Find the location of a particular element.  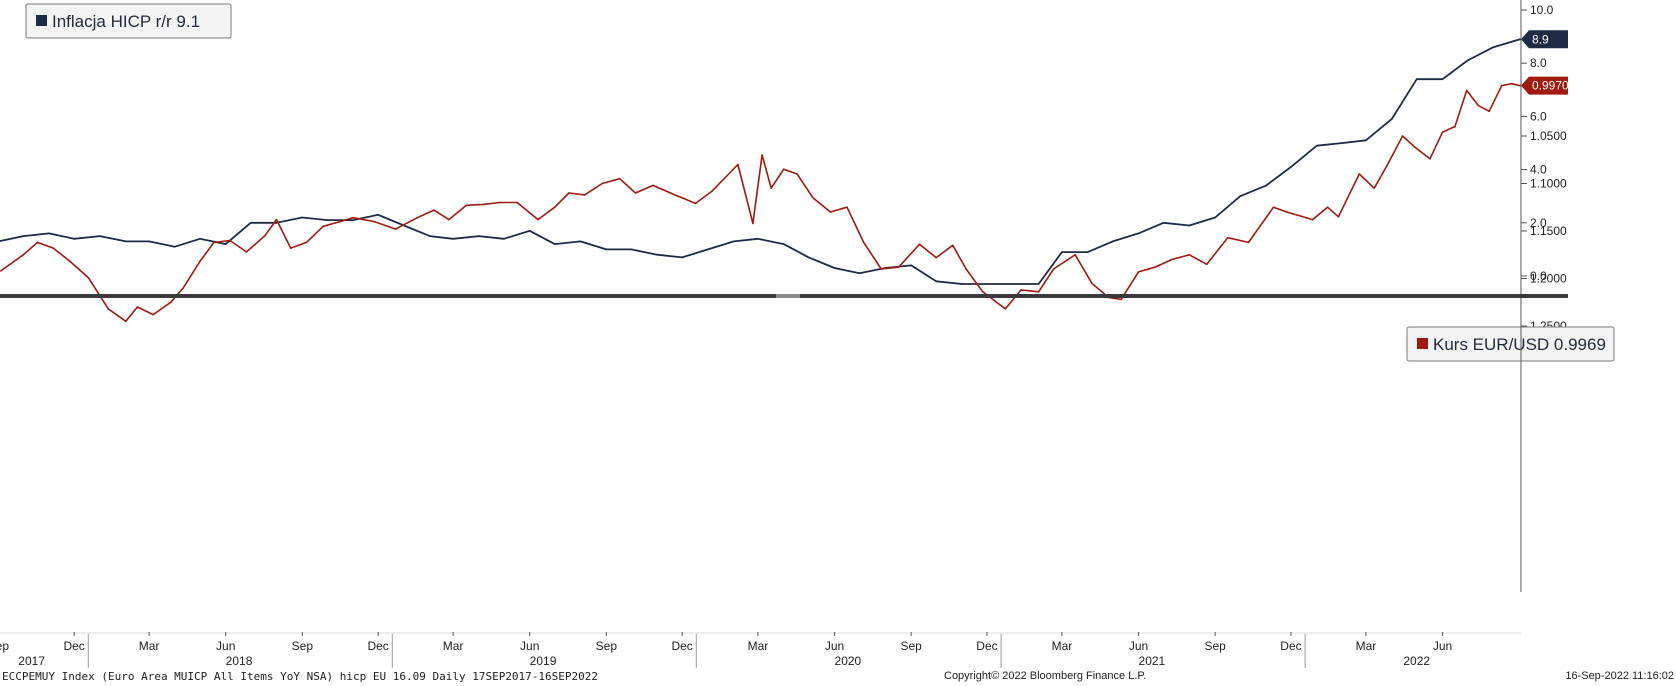

last-value-tag: 8.9 is located at coordinates (1544, 39).